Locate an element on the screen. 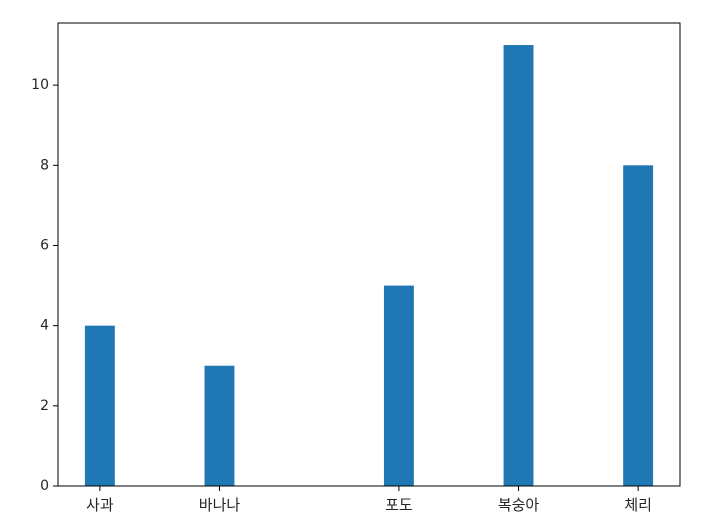  x-tick-label: 체리 is located at coordinates (638, 505).